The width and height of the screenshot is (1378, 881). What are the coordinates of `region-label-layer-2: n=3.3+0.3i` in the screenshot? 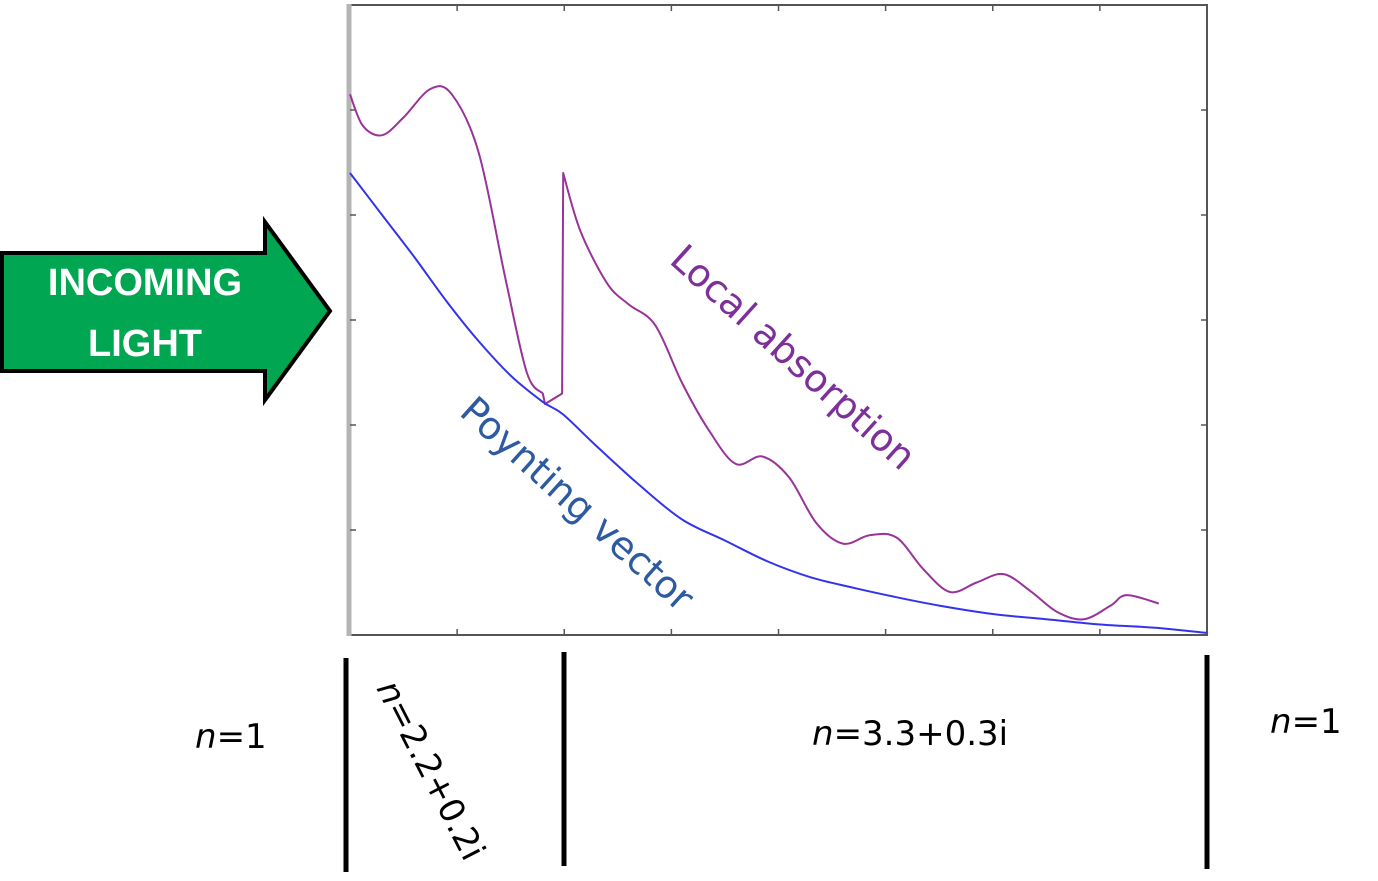 It's located at (910, 734).